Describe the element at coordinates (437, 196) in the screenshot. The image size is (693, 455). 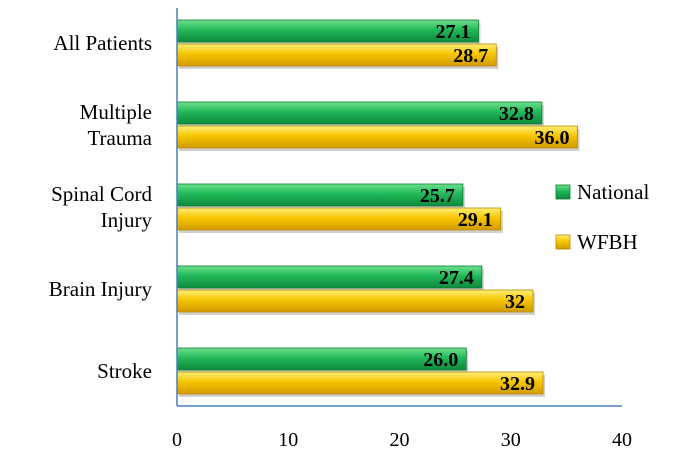
I see `data-label: 25.7` at that location.